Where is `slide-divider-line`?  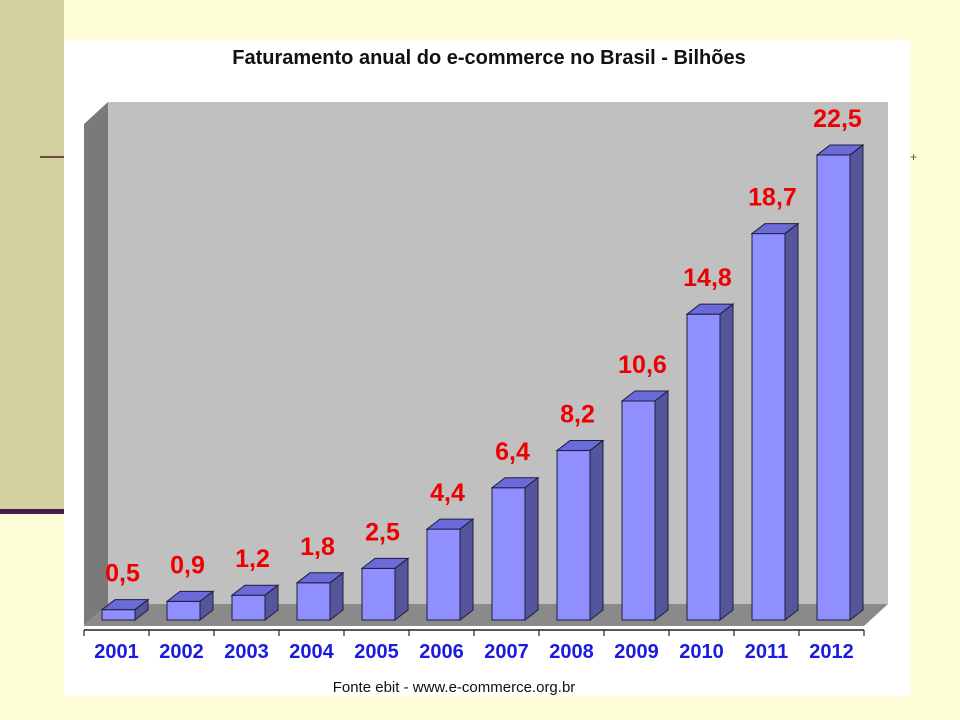 slide-divider-line is located at coordinates (35, 511).